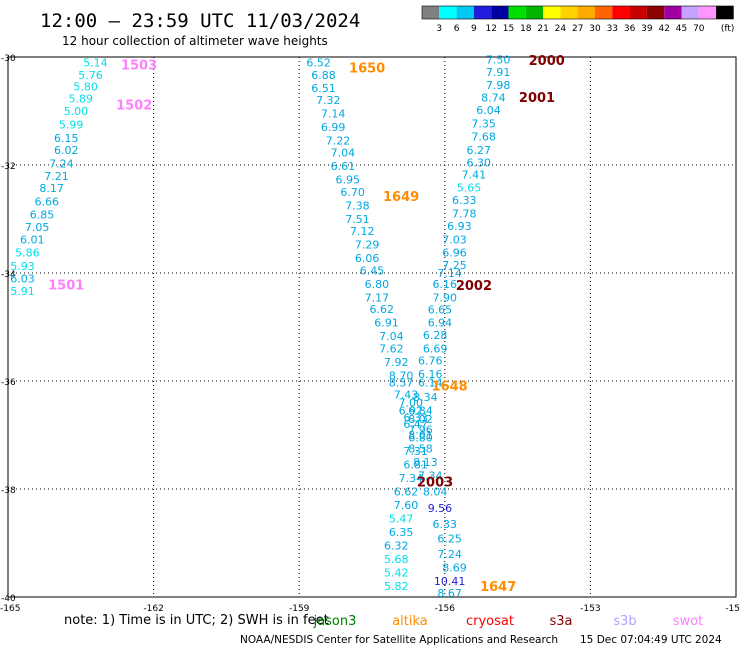 Image resolution: width=740 pixels, height=650 pixels. I want to click on pass-number-label: 1650, so click(367, 68).